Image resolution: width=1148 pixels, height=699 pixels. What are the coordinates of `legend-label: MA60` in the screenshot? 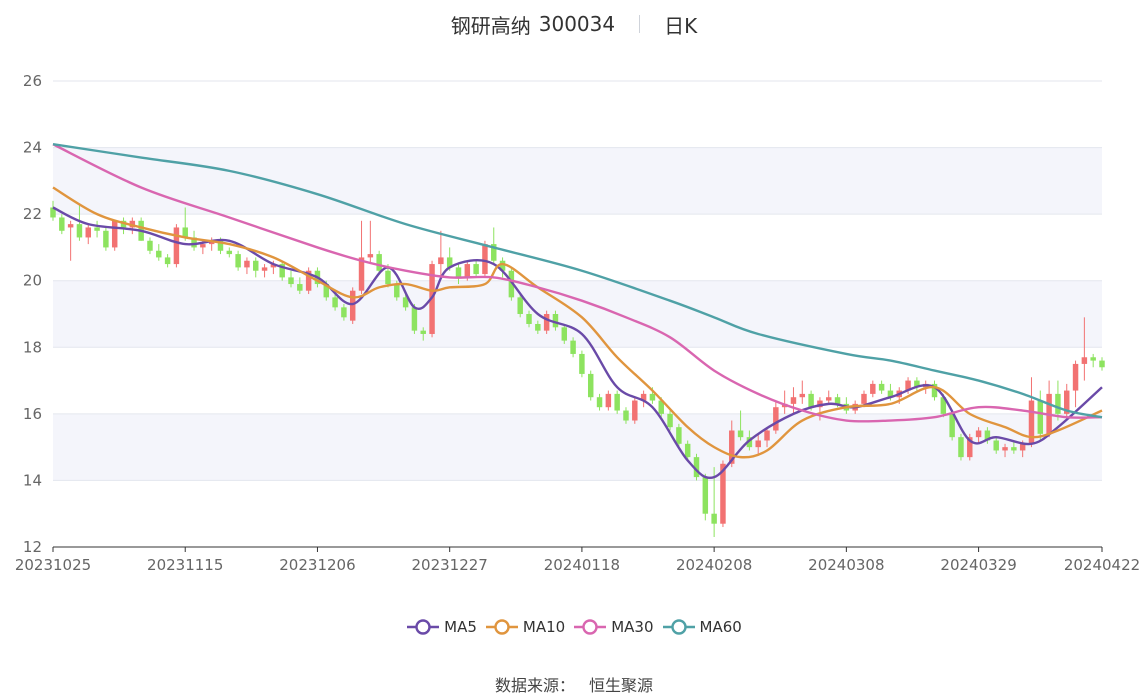 It's located at (720, 627).